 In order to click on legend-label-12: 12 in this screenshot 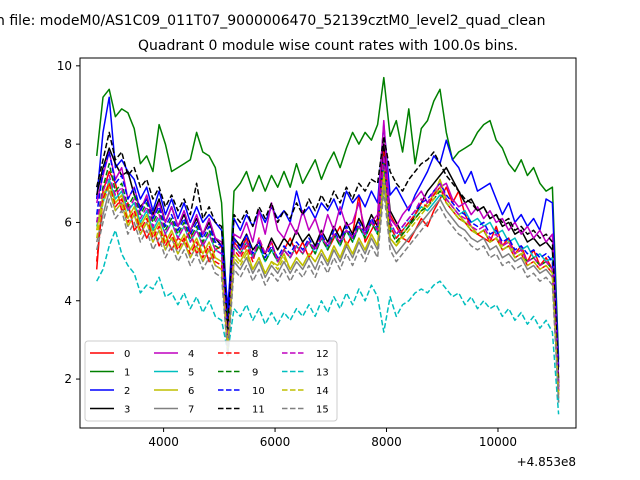, I will do `click(322, 354)`.